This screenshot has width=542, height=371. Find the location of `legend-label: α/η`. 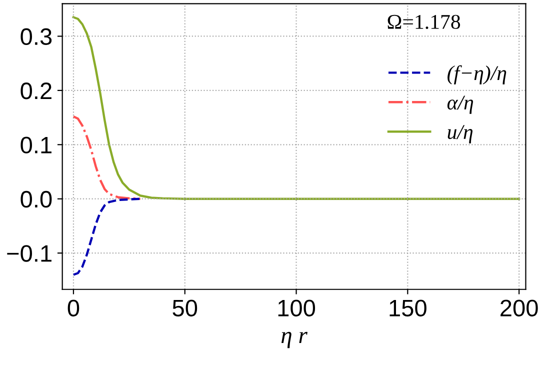

legend-label: α/η is located at coordinates (460, 105).